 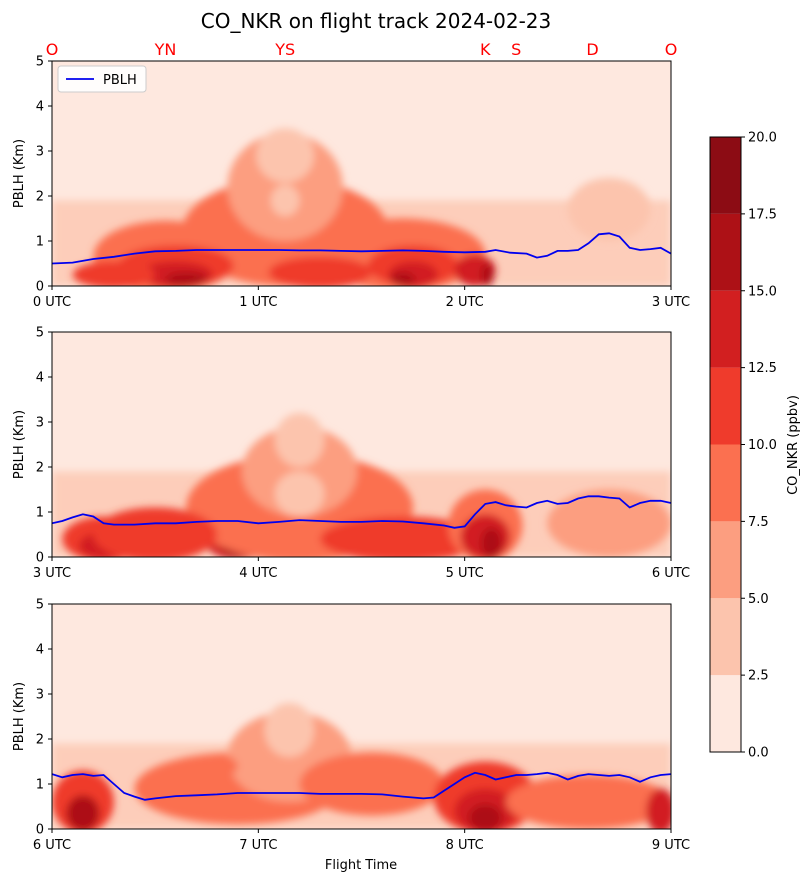 I want to click on legend: PBLH, so click(x=102, y=79).